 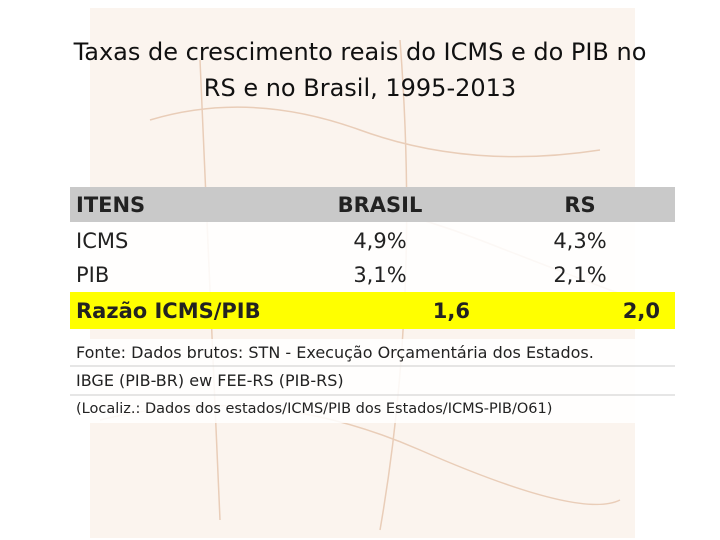 I want to click on header-cell: BRASIL, so click(x=380, y=205).